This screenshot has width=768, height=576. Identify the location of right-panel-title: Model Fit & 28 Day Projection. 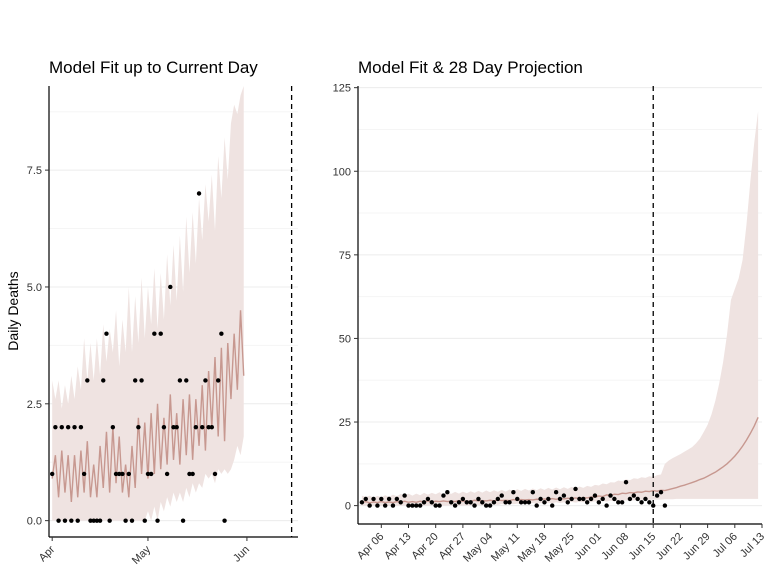
(470, 67).